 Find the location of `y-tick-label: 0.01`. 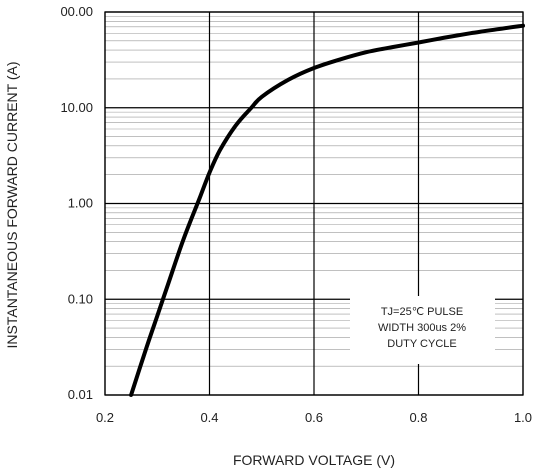

y-tick-label: 0.01 is located at coordinates (80, 394).